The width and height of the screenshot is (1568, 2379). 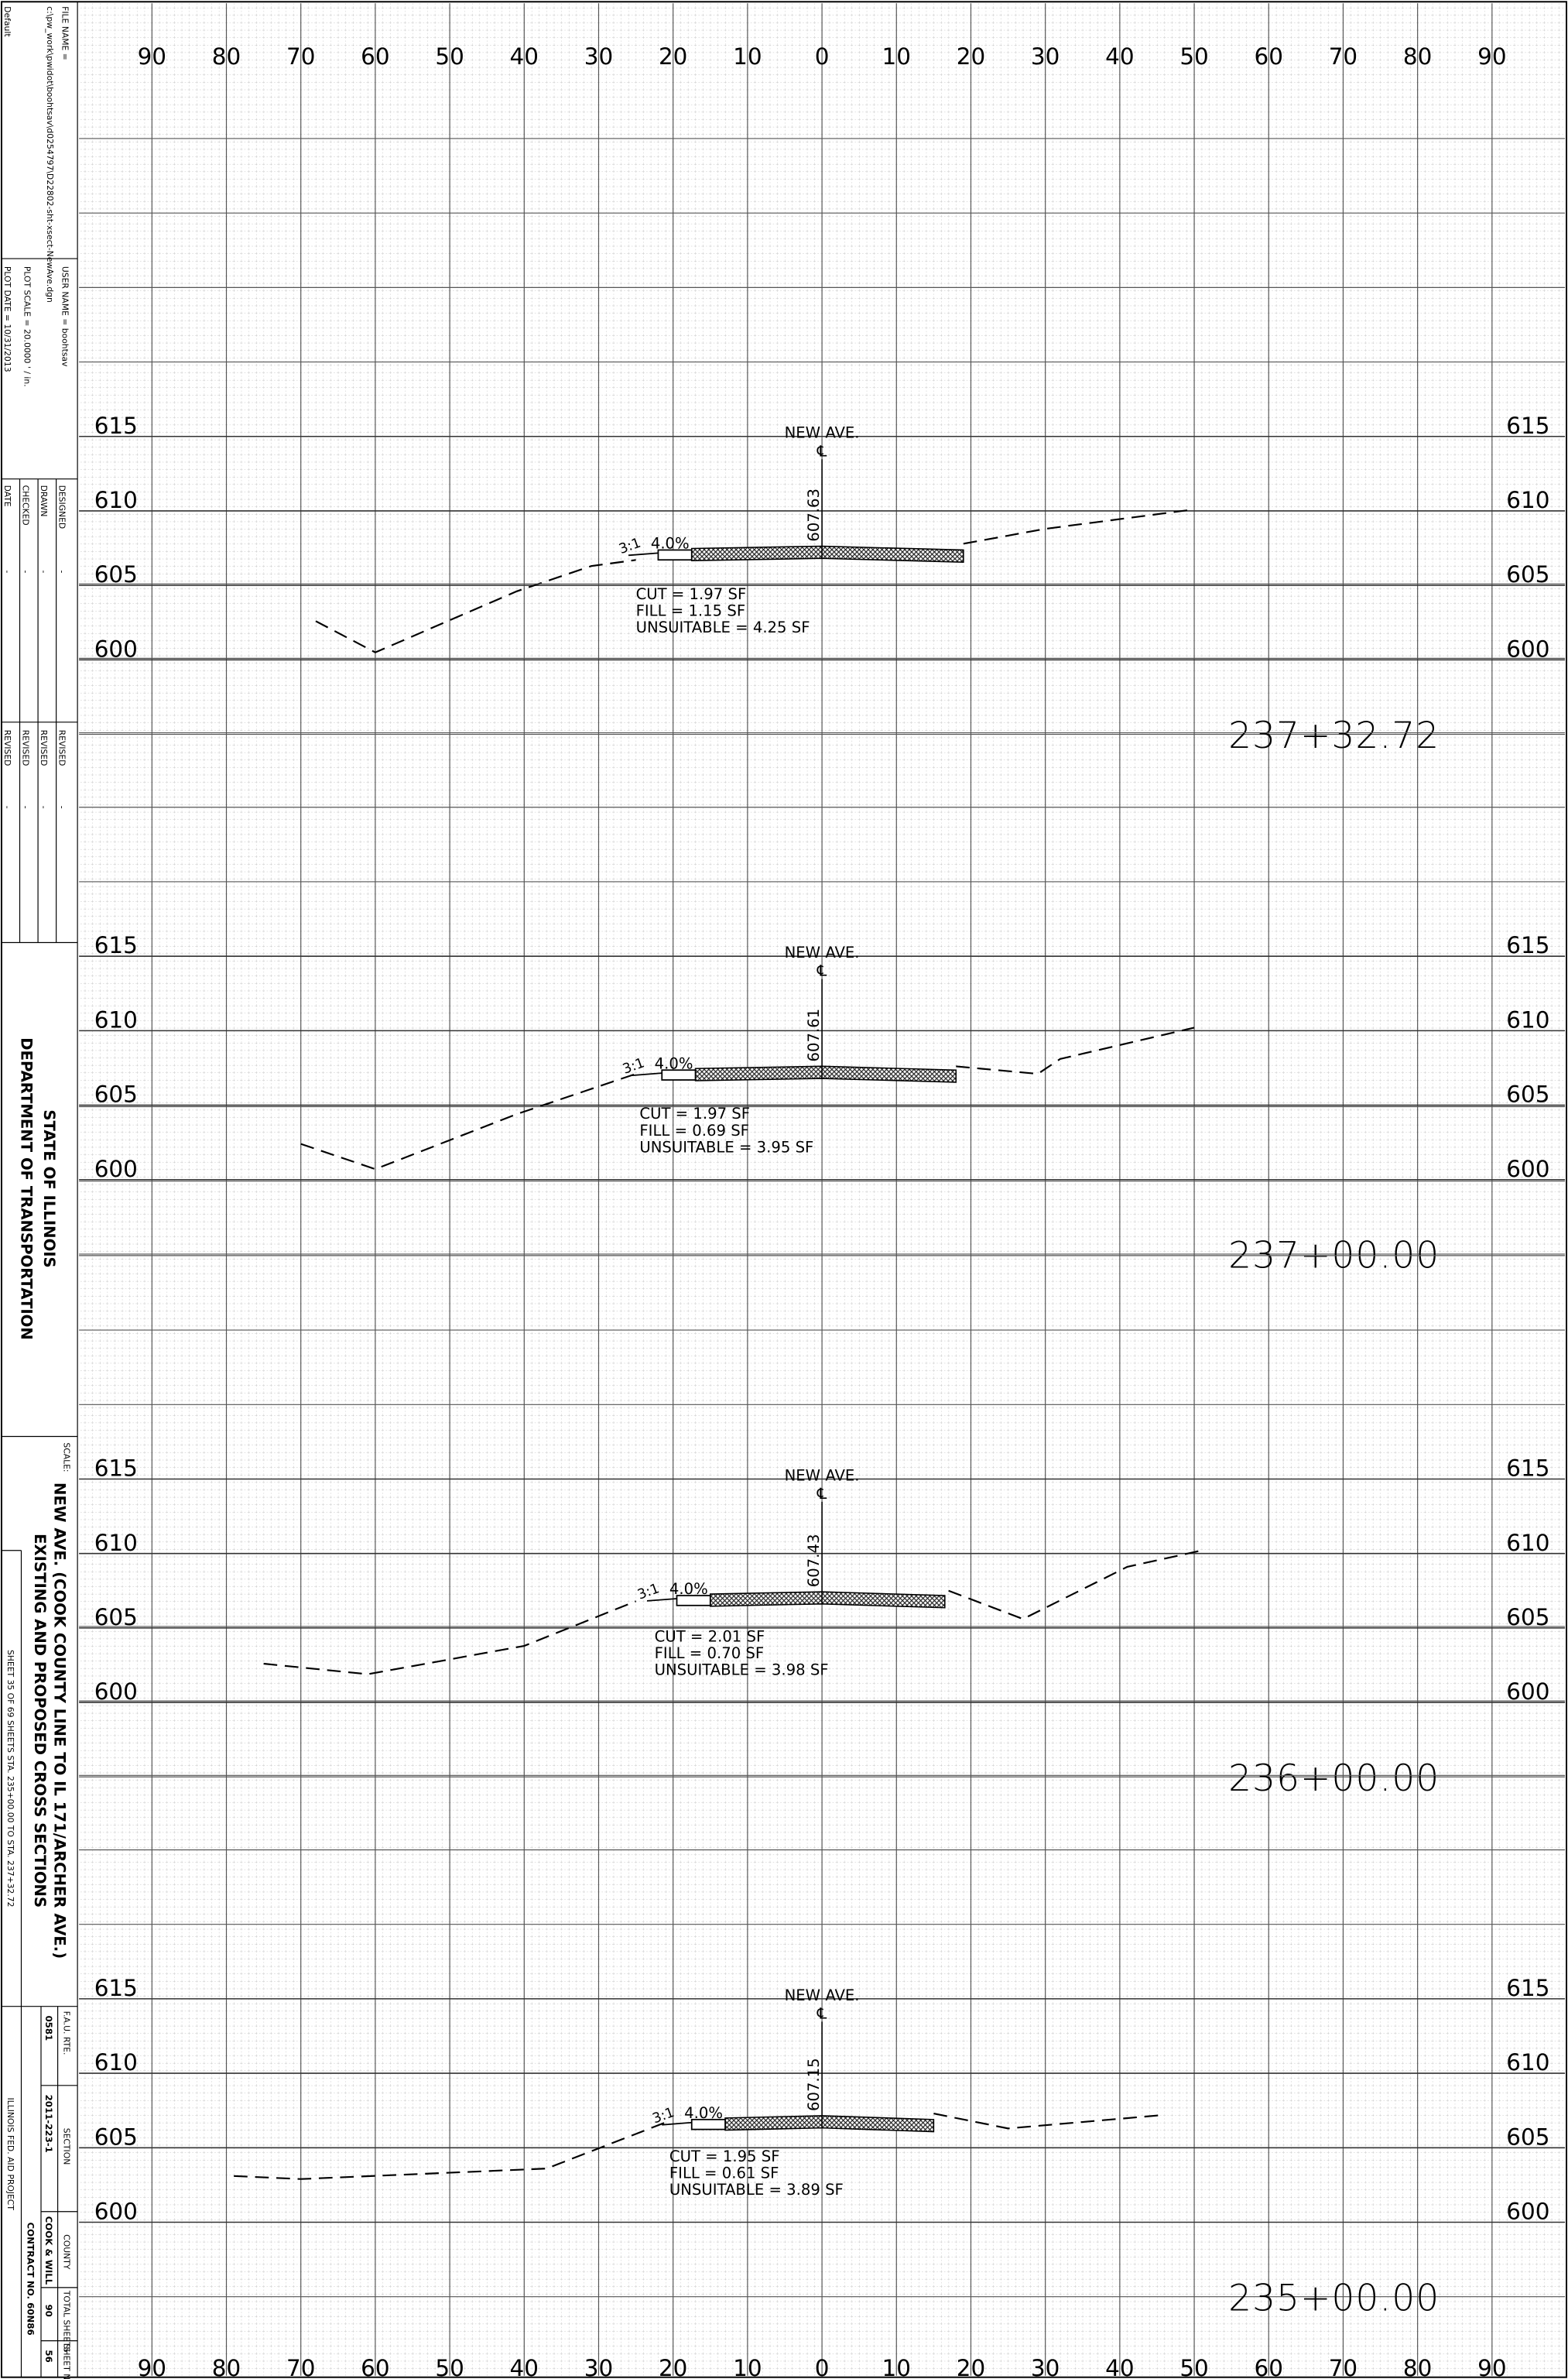 What do you see at coordinates (66, 2146) in the screenshot?
I see `route-label: SECTION` at bounding box center [66, 2146].